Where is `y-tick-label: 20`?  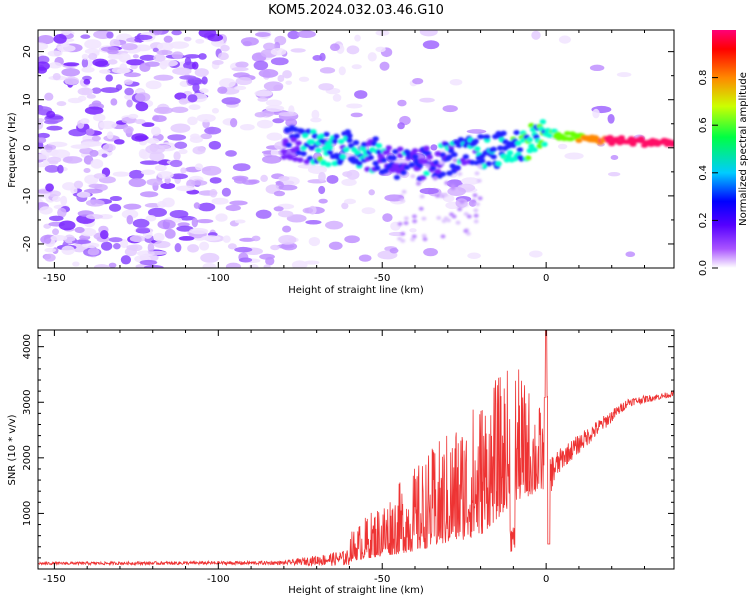
y-tick-label: 20 is located at coordinates (27, 51).